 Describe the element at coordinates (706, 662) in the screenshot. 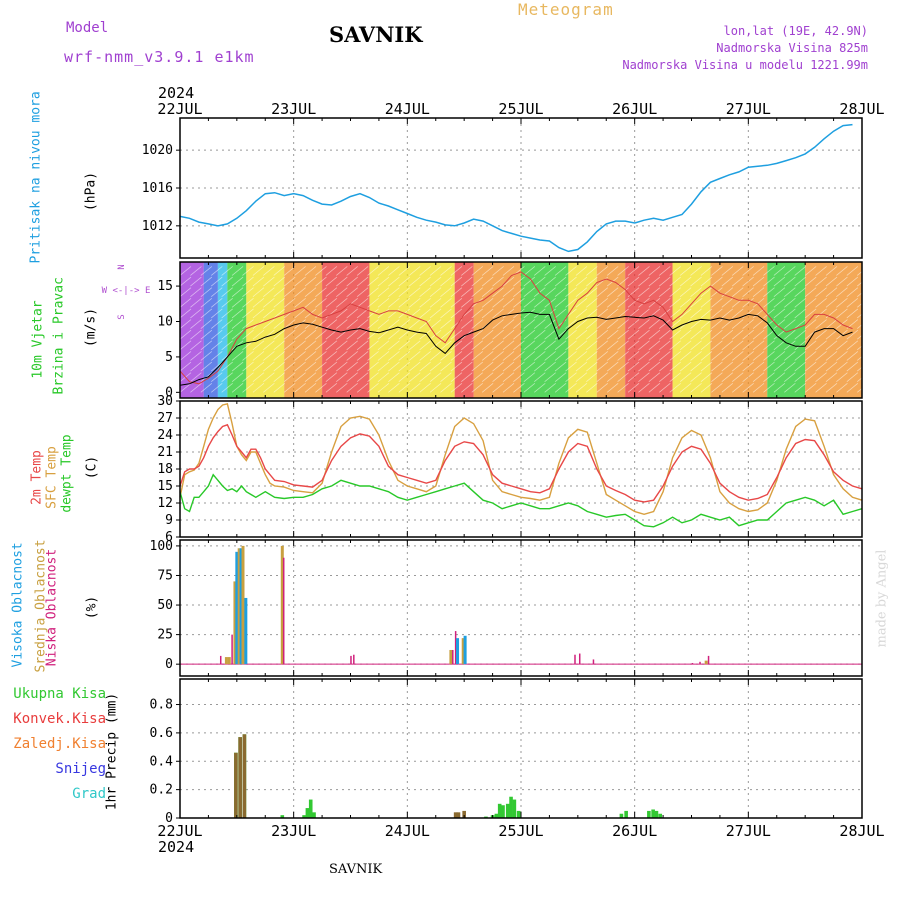

I see `cloud-bar-mid` at that location.